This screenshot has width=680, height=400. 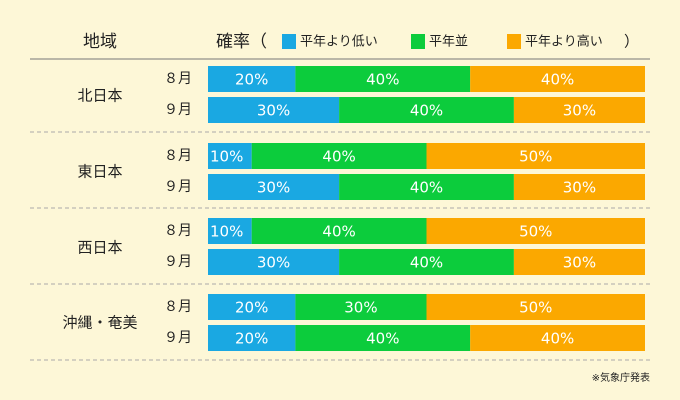 What do you see at coordinates (564, 42) in the screenshot?
I see `legend-label: 平年より高い` at bounding box center [564, 42].